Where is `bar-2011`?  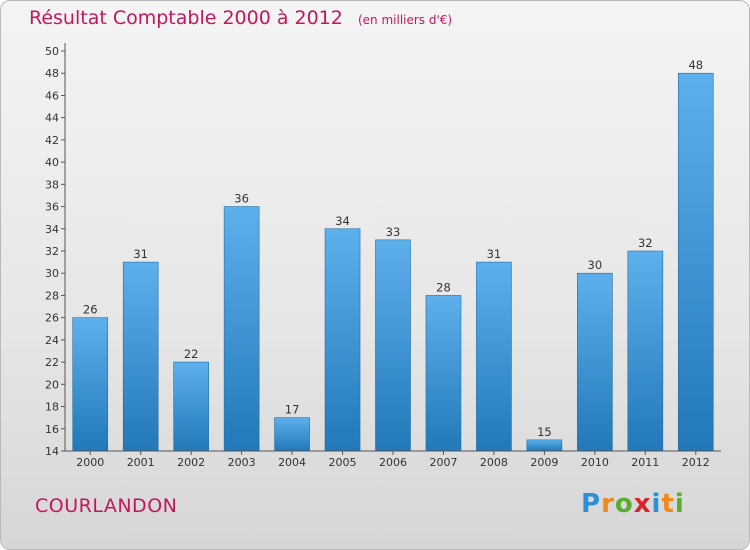
bar-2011 is located at coordinates (645, 351).